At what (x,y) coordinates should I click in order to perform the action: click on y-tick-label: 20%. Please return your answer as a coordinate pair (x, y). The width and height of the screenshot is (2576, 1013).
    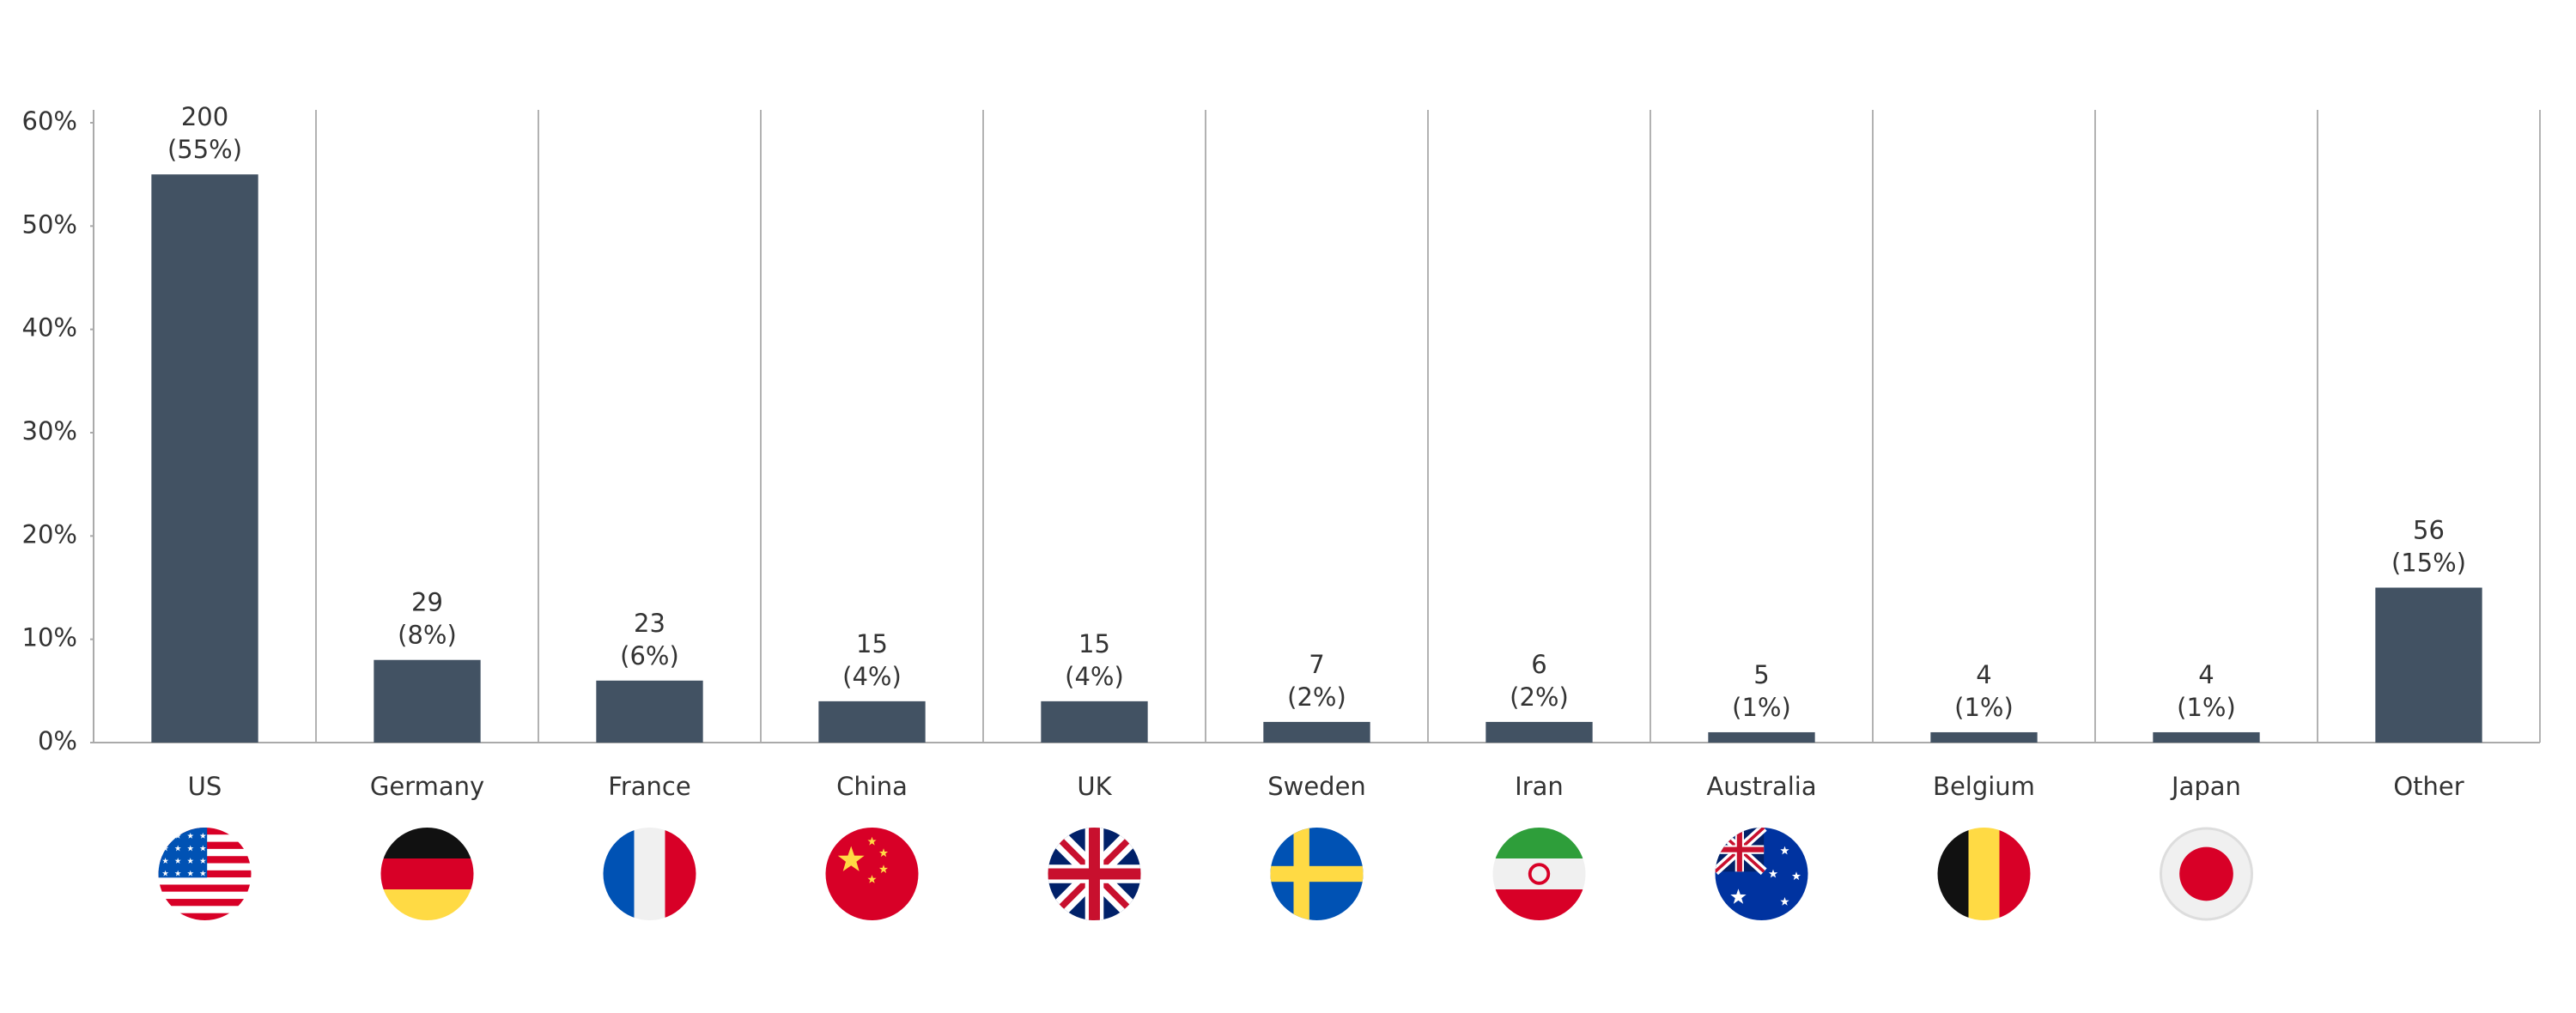
    Looking at the image, I should click on (49, 534).